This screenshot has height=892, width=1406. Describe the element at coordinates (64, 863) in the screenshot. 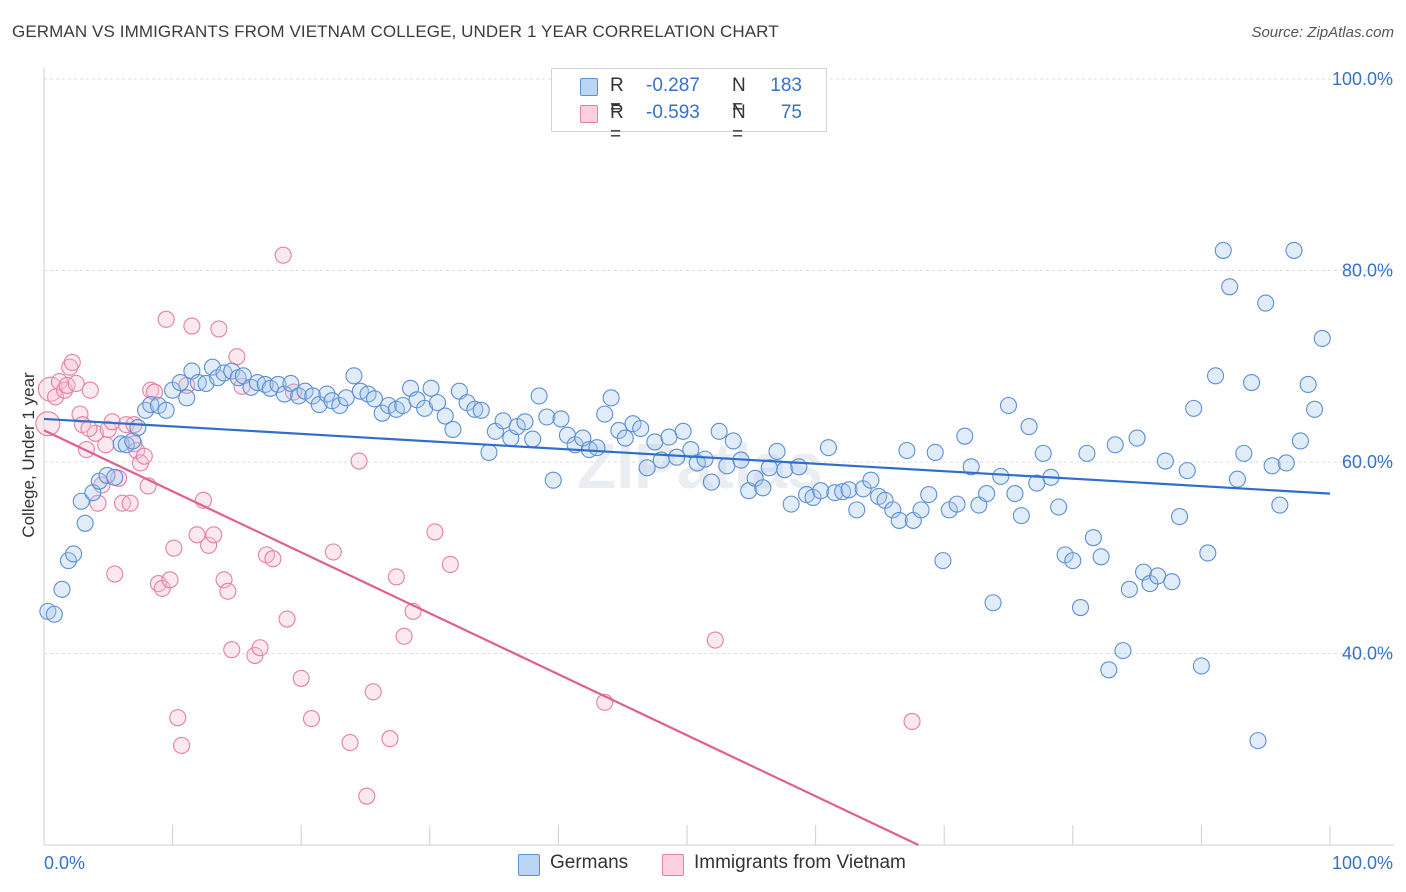

I see `x-tick-label: 0.0%` at that location.